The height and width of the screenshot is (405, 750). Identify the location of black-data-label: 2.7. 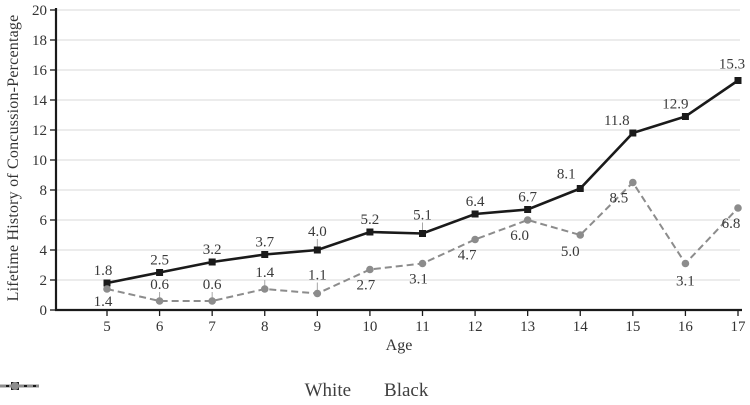
(366, 286).